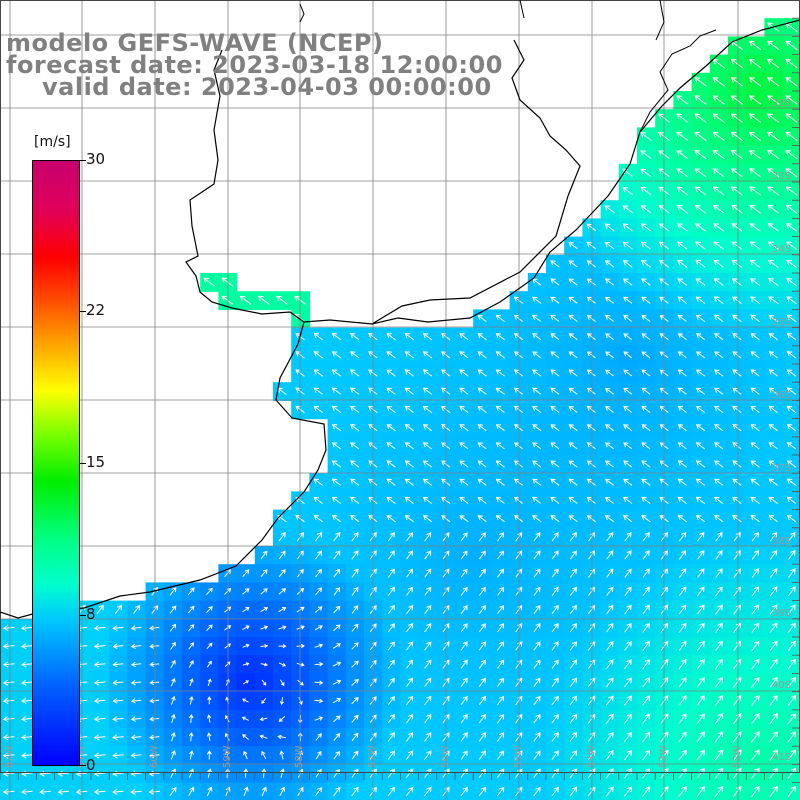 The width and height of the screenshot is (800, 800). I want to click on lagoon-outline, so click(678, 81).